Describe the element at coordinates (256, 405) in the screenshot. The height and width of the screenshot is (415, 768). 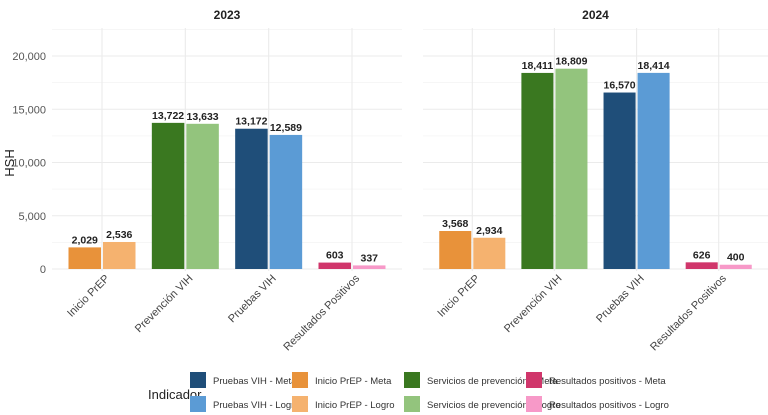
I see `legend-label: Pruebas VIH - Logro` at that location.